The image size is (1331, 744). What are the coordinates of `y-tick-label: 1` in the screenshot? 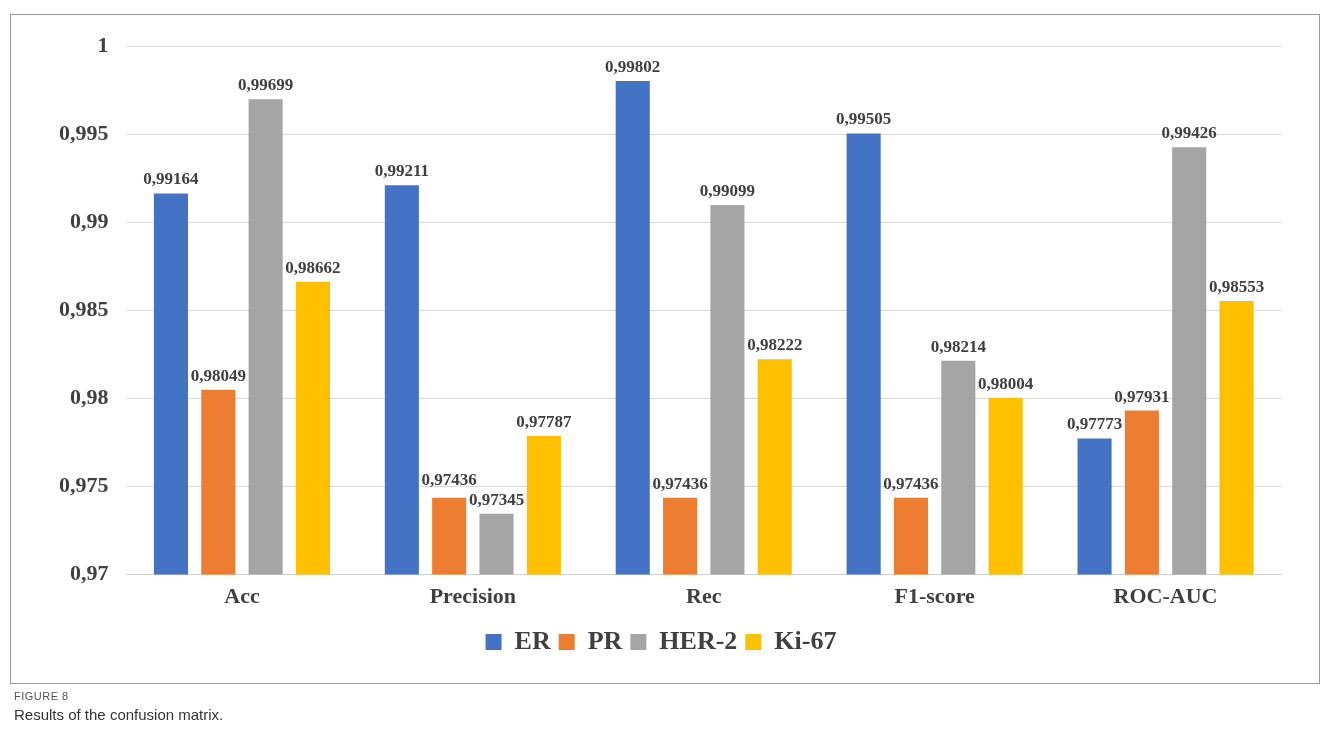 It's located at (103, 44).